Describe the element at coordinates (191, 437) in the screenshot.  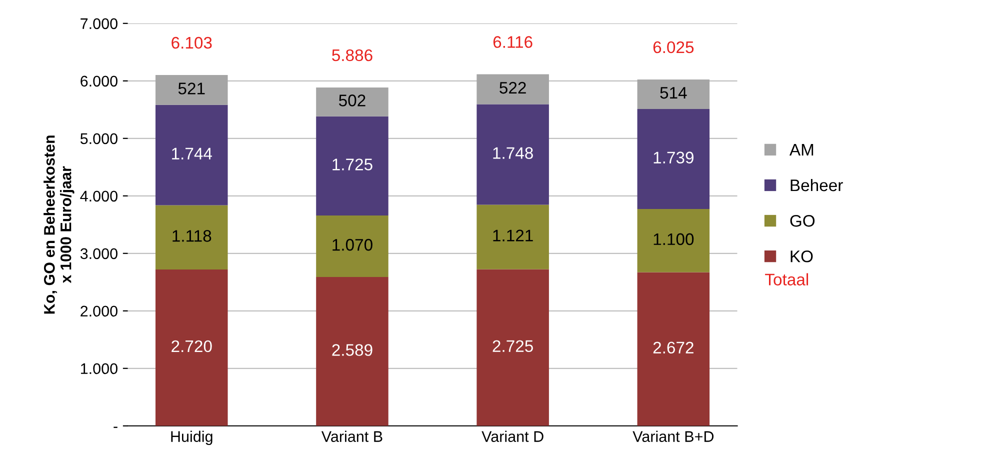
I see `x-tick-label: Huidig` at that location.